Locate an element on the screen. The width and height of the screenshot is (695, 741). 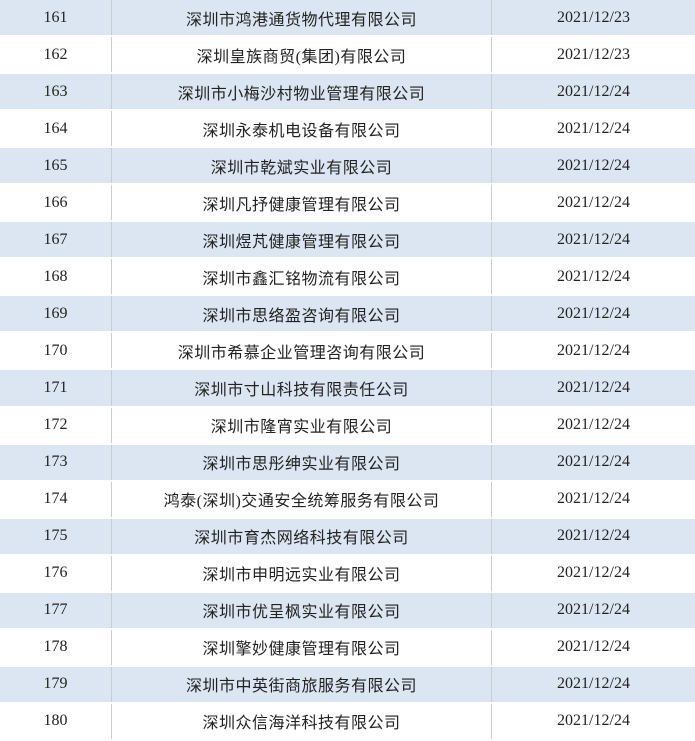
row-number-cell: 176 is located at coordinates (56, 573).